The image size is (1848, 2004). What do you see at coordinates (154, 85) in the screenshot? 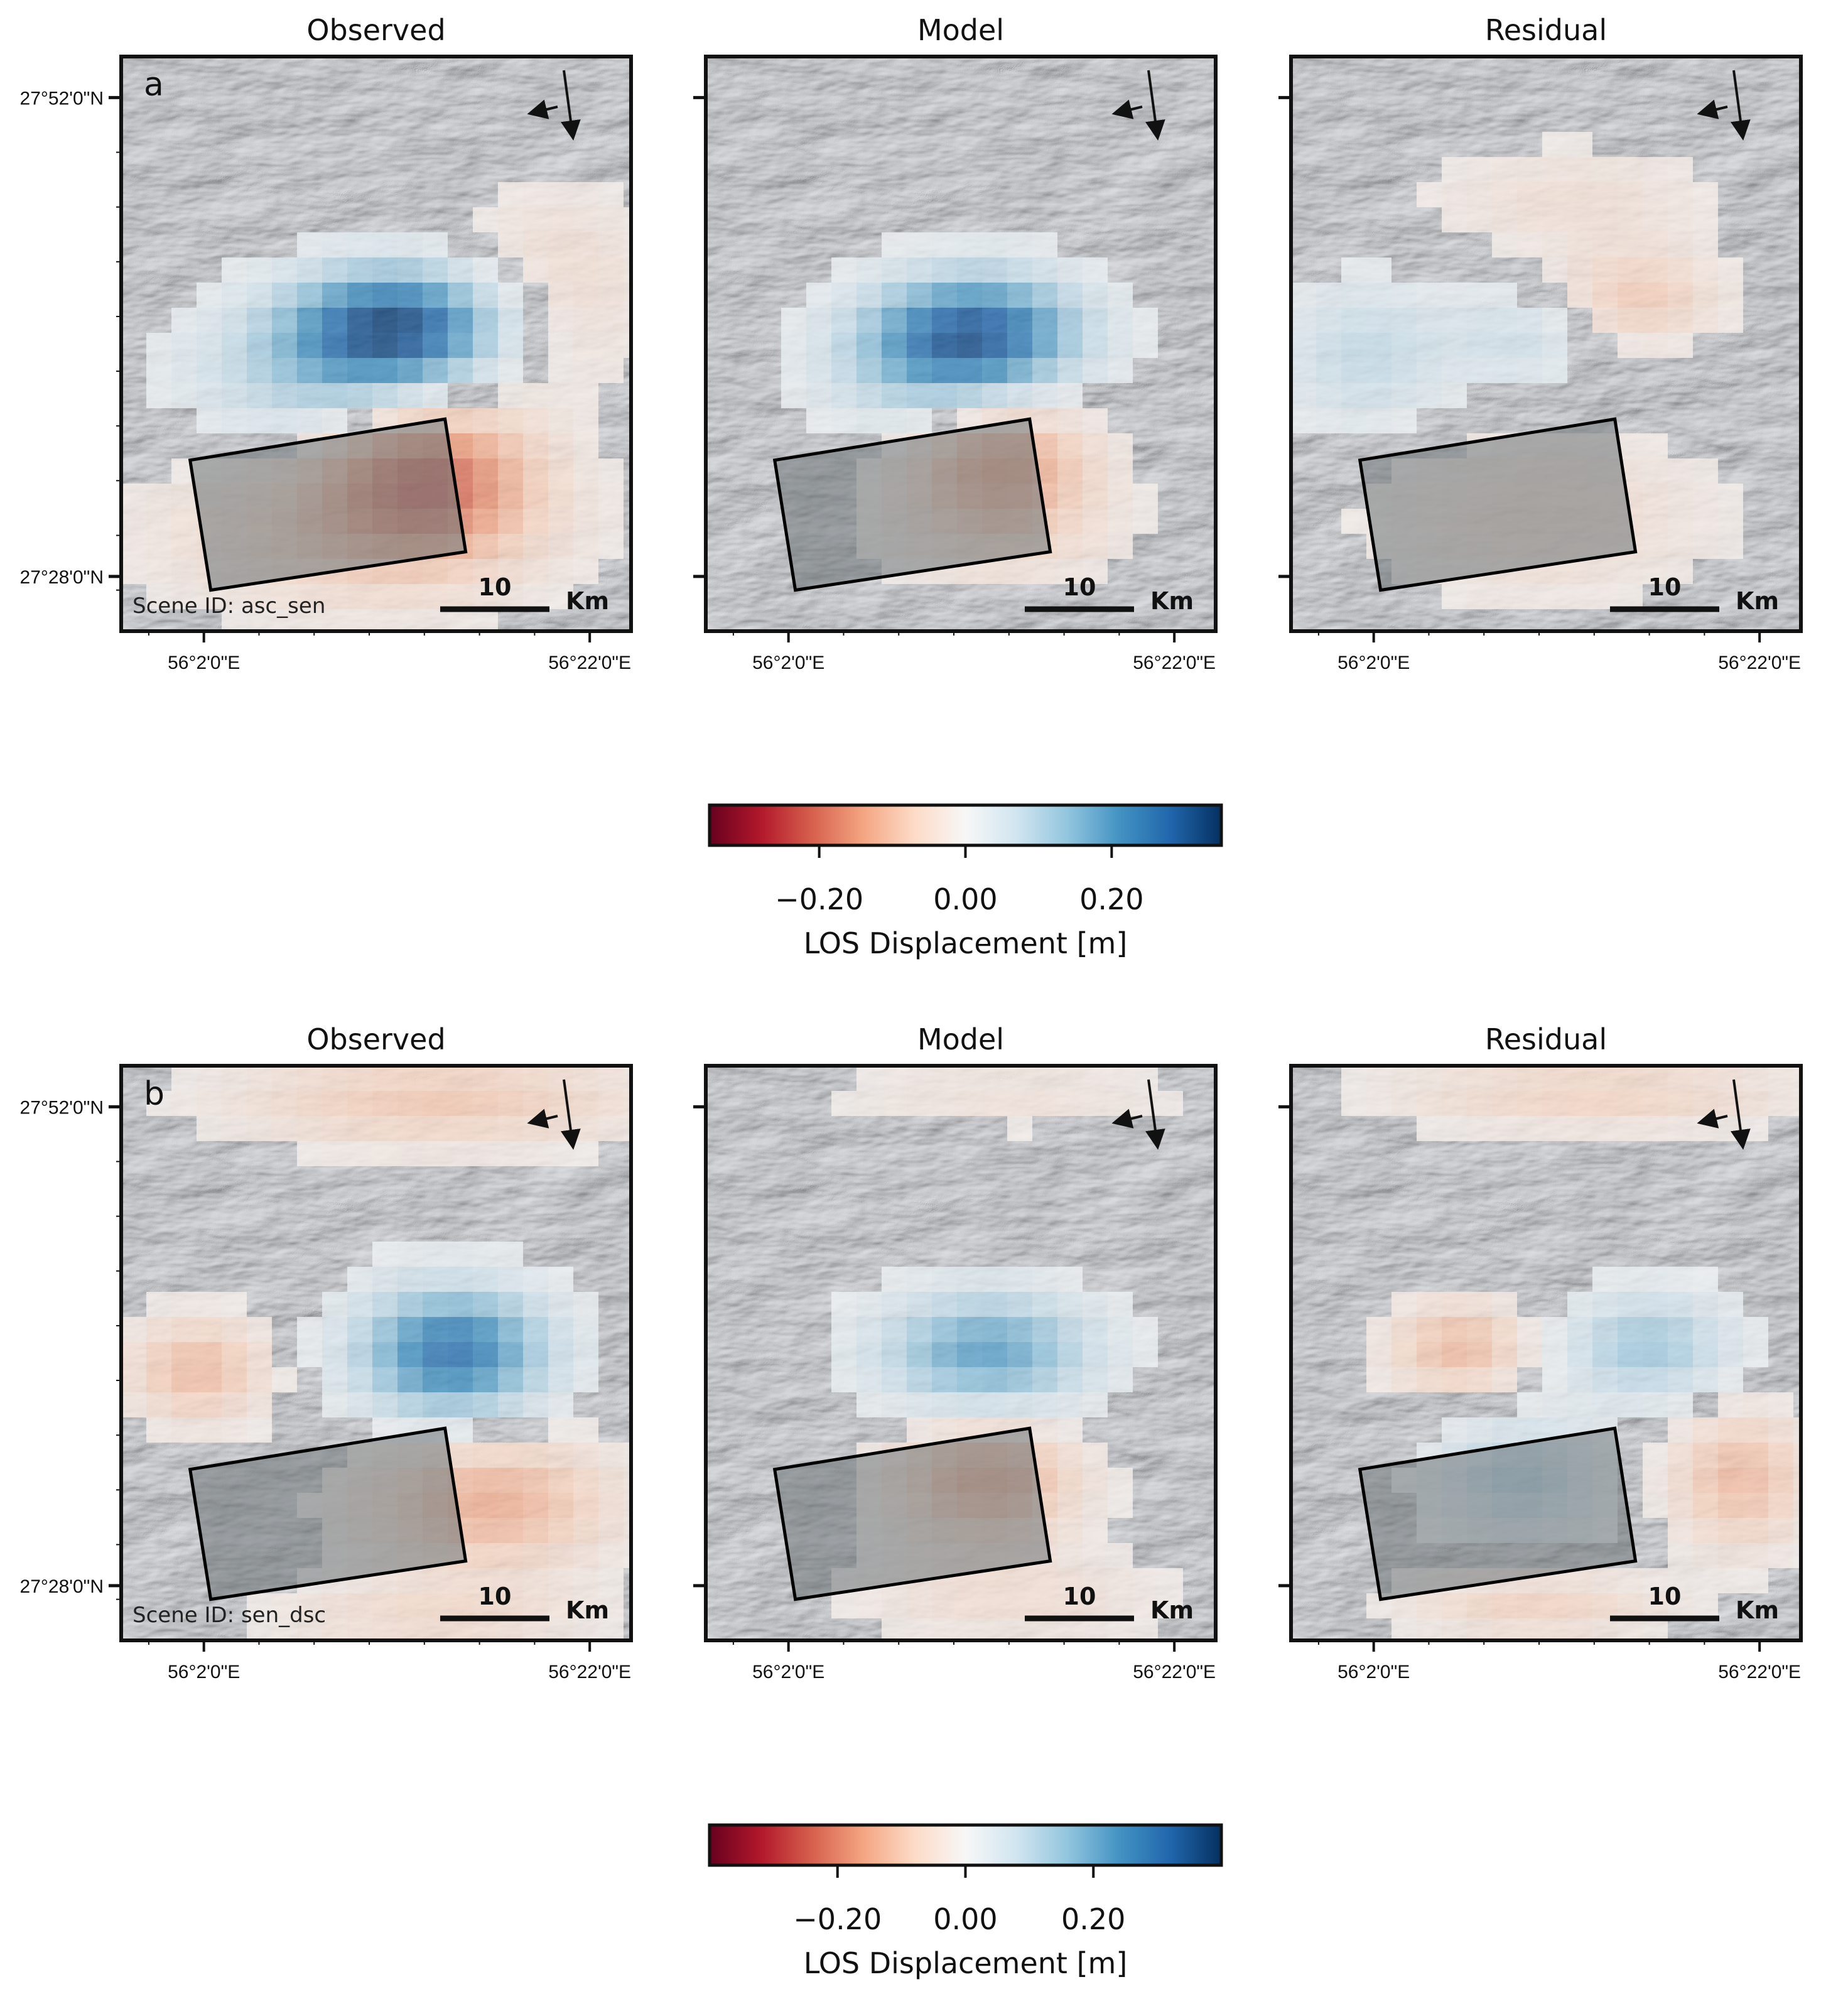
I see `panel-letter: a` at bounding box center [154, 85].